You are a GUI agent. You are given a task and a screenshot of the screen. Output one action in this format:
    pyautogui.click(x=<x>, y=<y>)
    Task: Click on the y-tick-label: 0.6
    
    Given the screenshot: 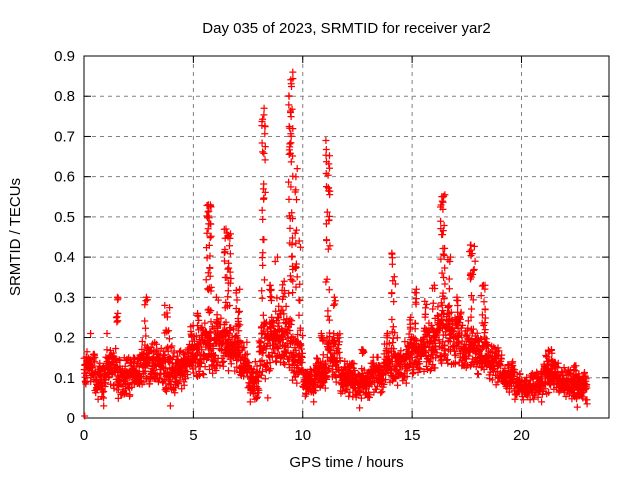 What is the action you would take?
    pyautogui.click(x=64, y=177)
    